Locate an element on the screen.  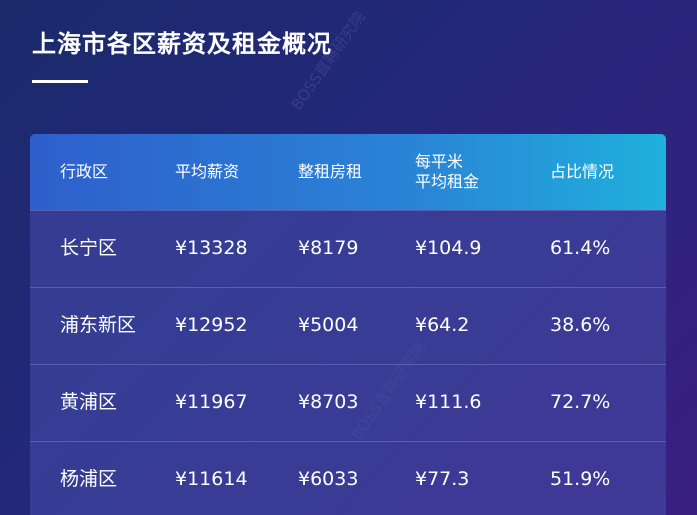
table-cell: ¥5004 is located at coordinates (328, 325).